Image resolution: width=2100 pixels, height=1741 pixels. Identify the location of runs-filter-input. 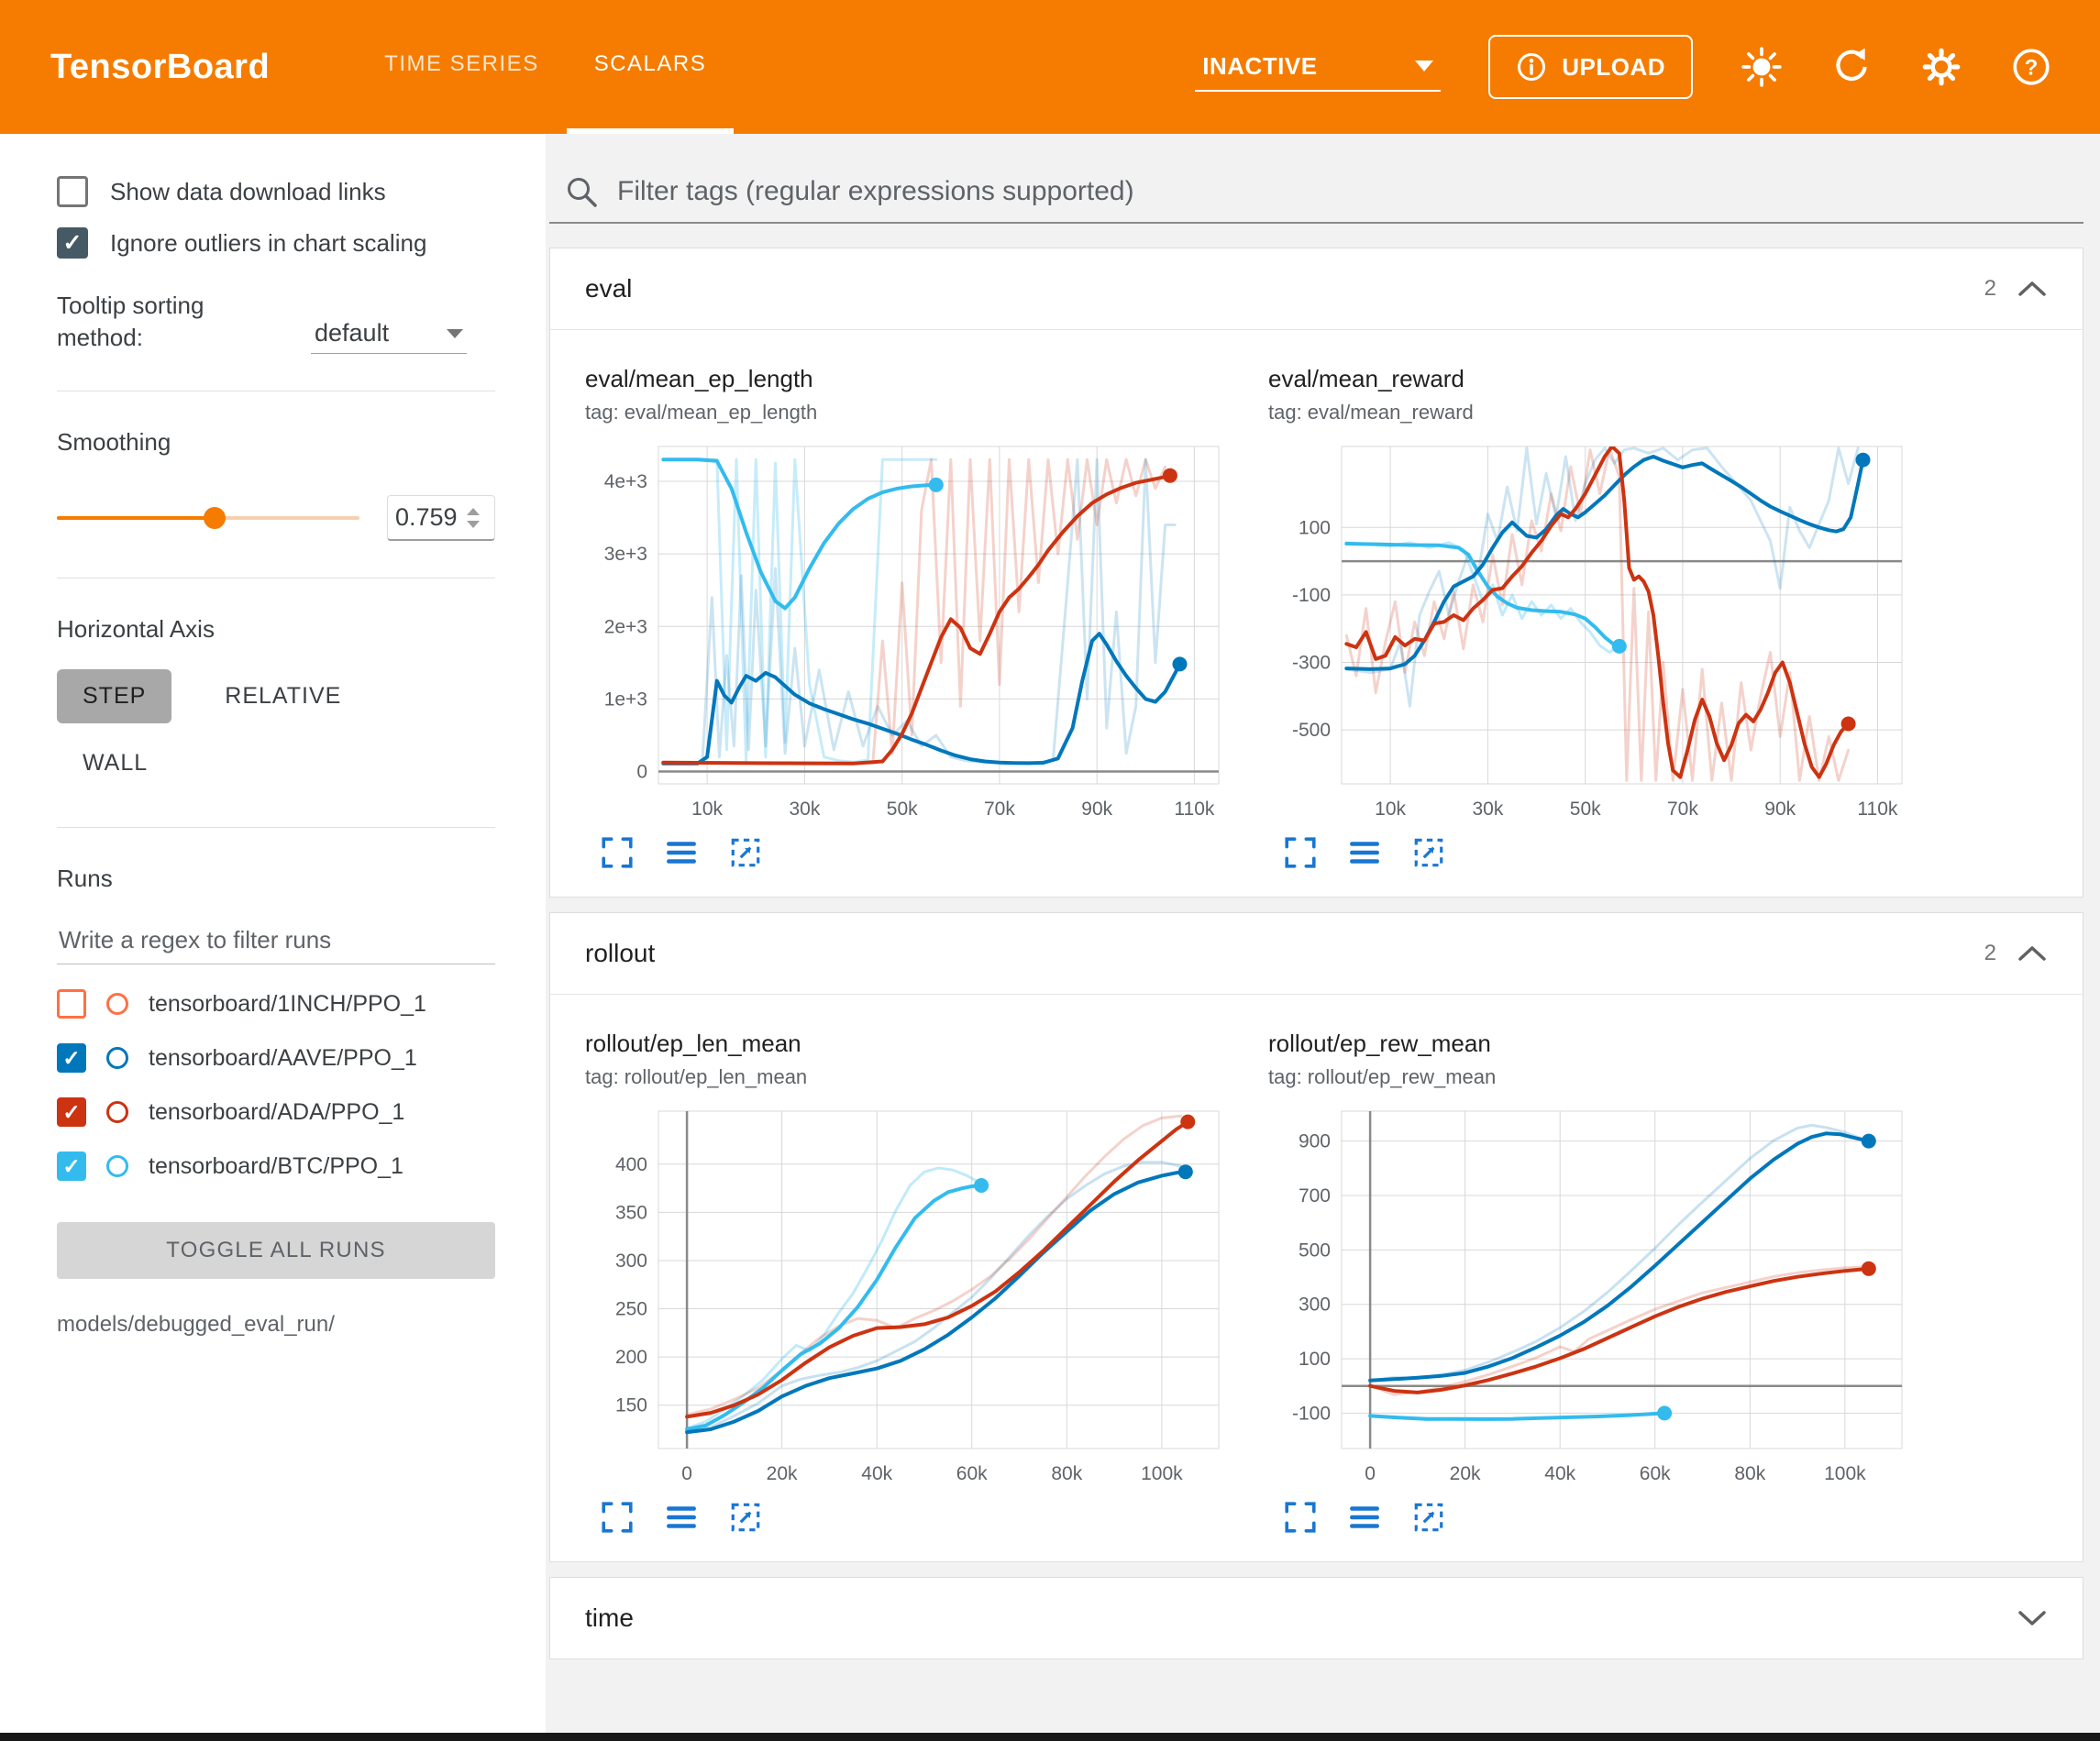
(276, 941).